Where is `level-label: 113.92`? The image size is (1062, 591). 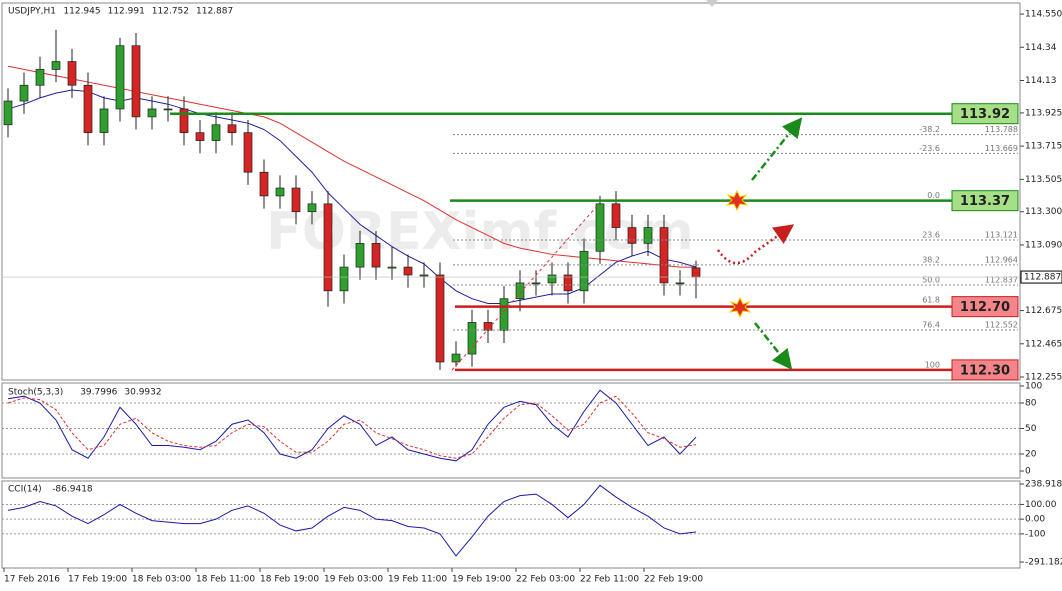
level-label: 113.92 is located at coordinates (985, 114).